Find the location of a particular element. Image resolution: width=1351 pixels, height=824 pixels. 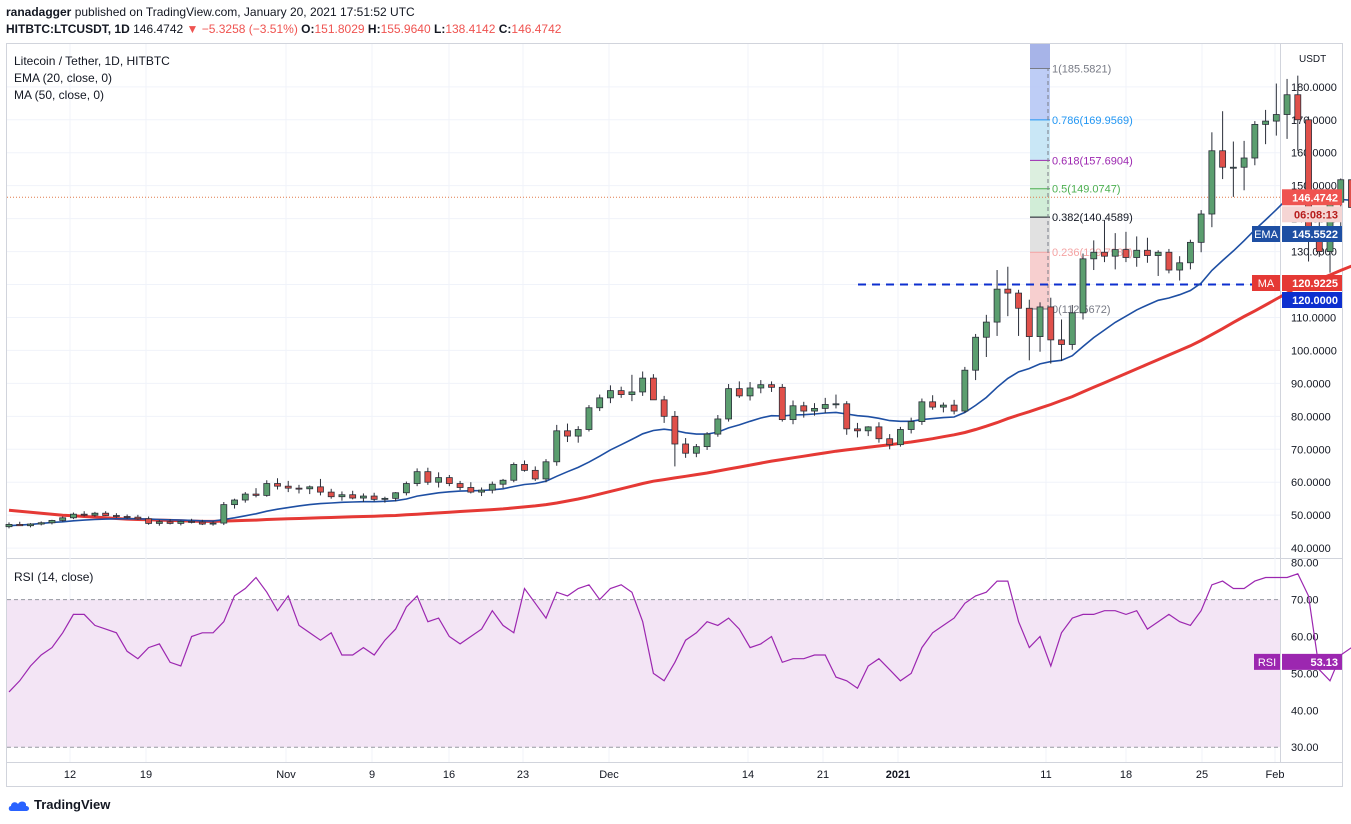

price-change: ▼ −5.3258 (−3.51%) is located at coordinates (242, 29).